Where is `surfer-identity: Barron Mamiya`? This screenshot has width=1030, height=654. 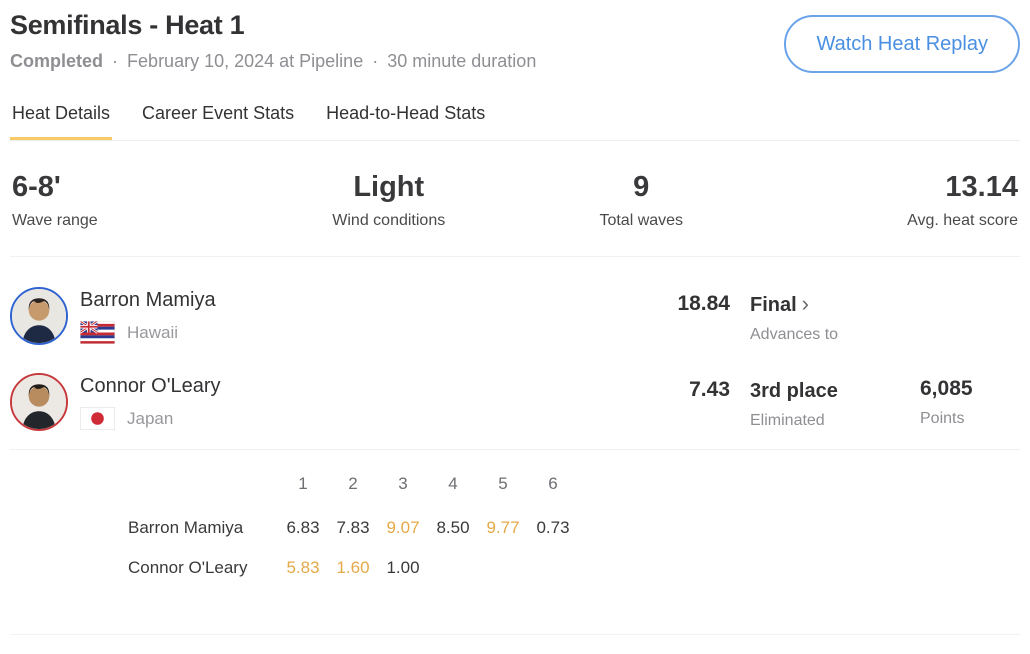 surfer-identity: Barron Mamiya is located at coordinates (335, 315).